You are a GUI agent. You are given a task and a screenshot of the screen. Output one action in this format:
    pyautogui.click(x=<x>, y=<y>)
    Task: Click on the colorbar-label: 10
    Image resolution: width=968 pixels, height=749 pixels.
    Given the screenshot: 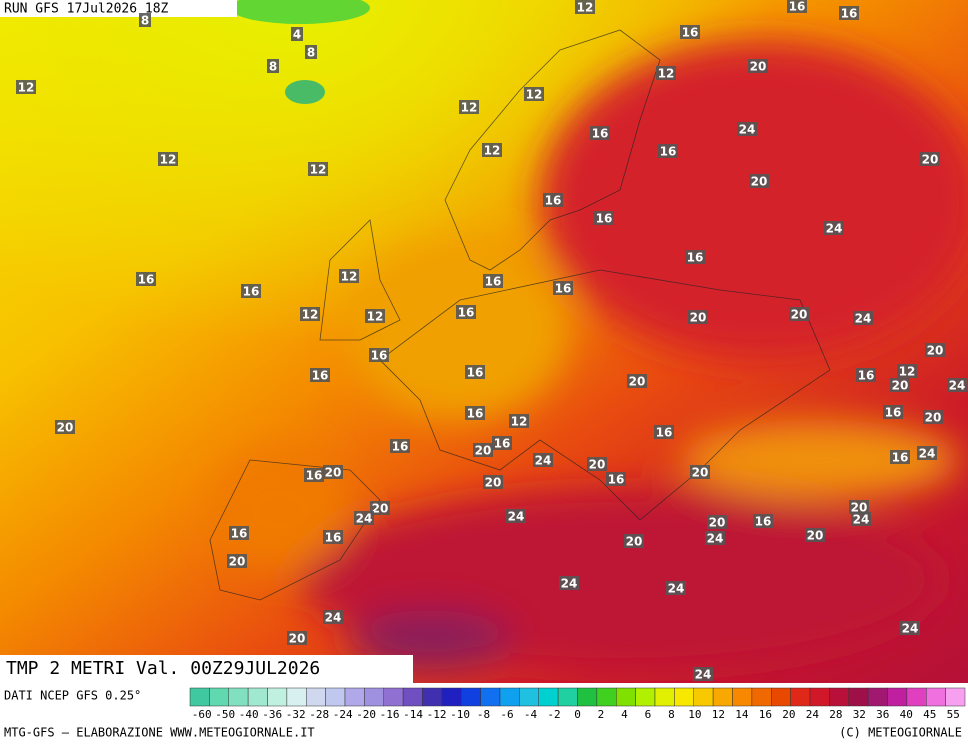 What is the action you would take?
    pyautogui.click(x=694, y=714)
    